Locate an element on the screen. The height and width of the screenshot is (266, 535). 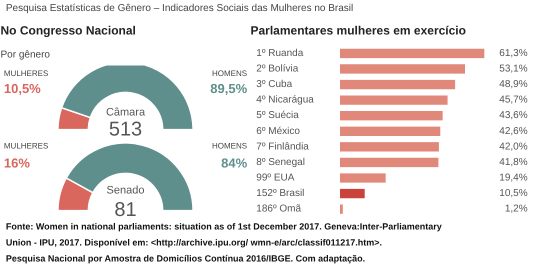
data-label: 1,2% is located at coordinates (516, 209).